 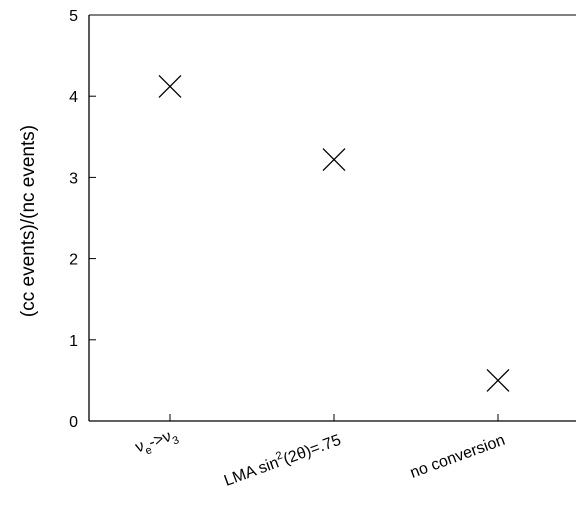 I want to click on category-label: LMA sin2(2θ)=.75, so click(x=282, y=459).